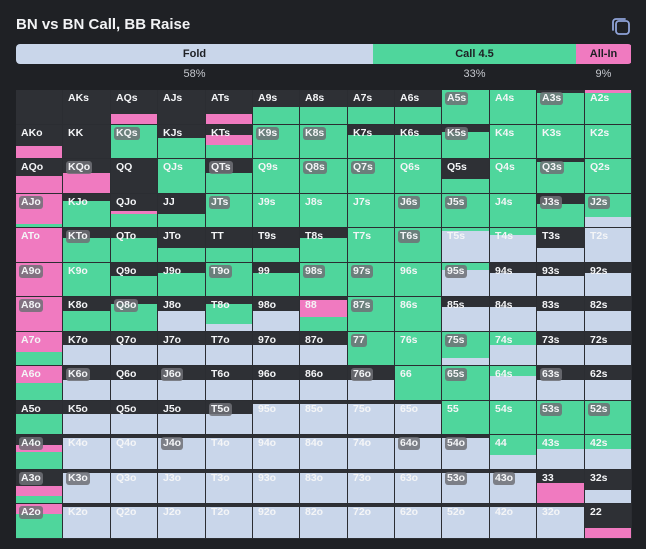  What do you see at coordinates (603, 54) in the screenshot?
I see `legend-allin: All-In` at bounding box center [603, 54].